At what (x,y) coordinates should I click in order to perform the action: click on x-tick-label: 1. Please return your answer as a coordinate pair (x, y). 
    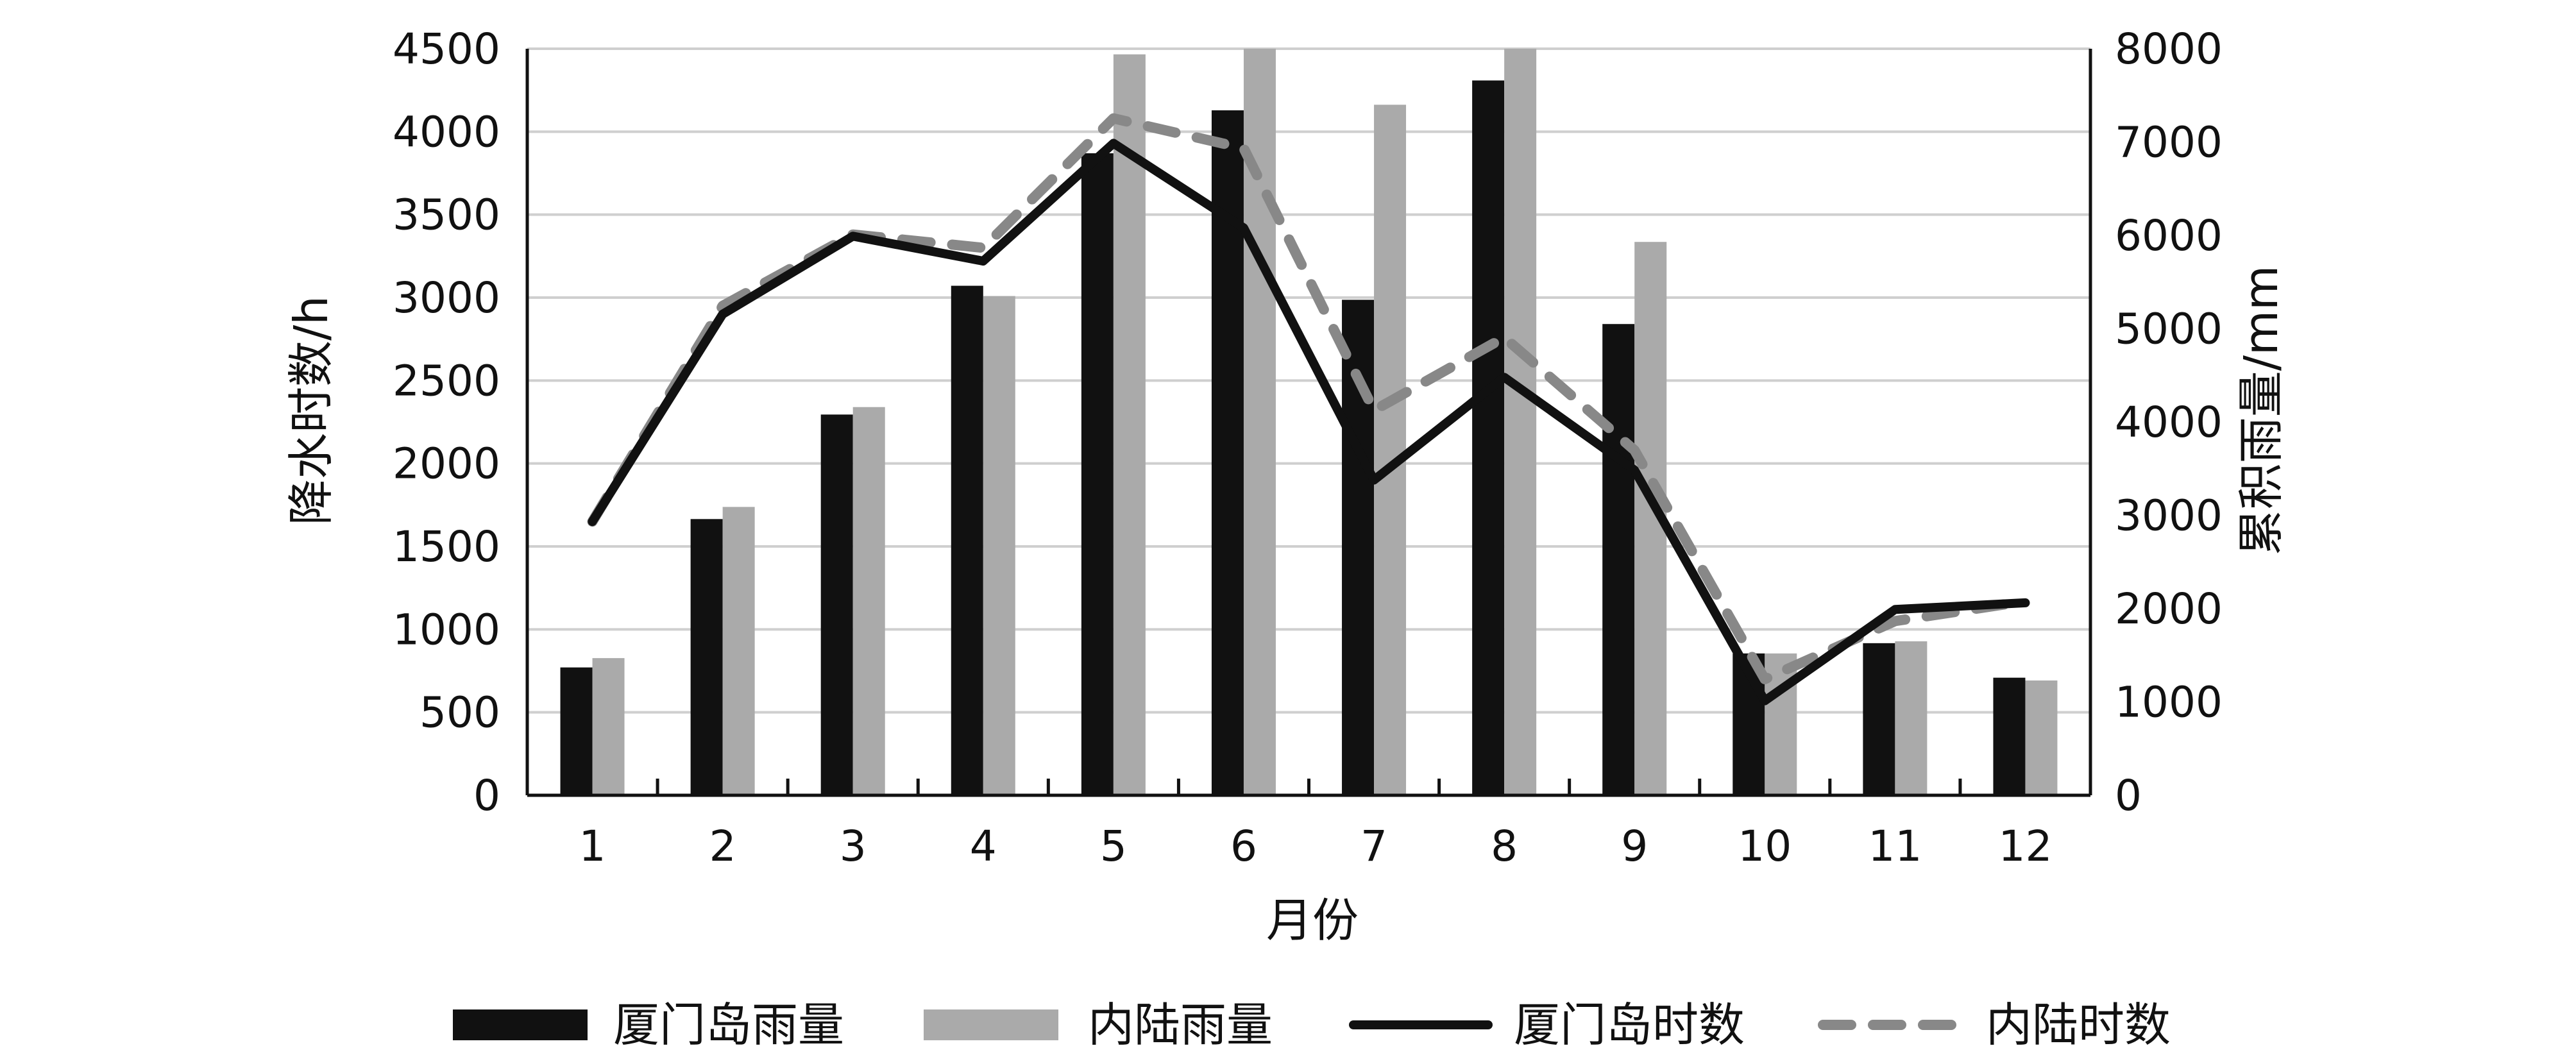
    Looking at the image, I should click on (592, 846).